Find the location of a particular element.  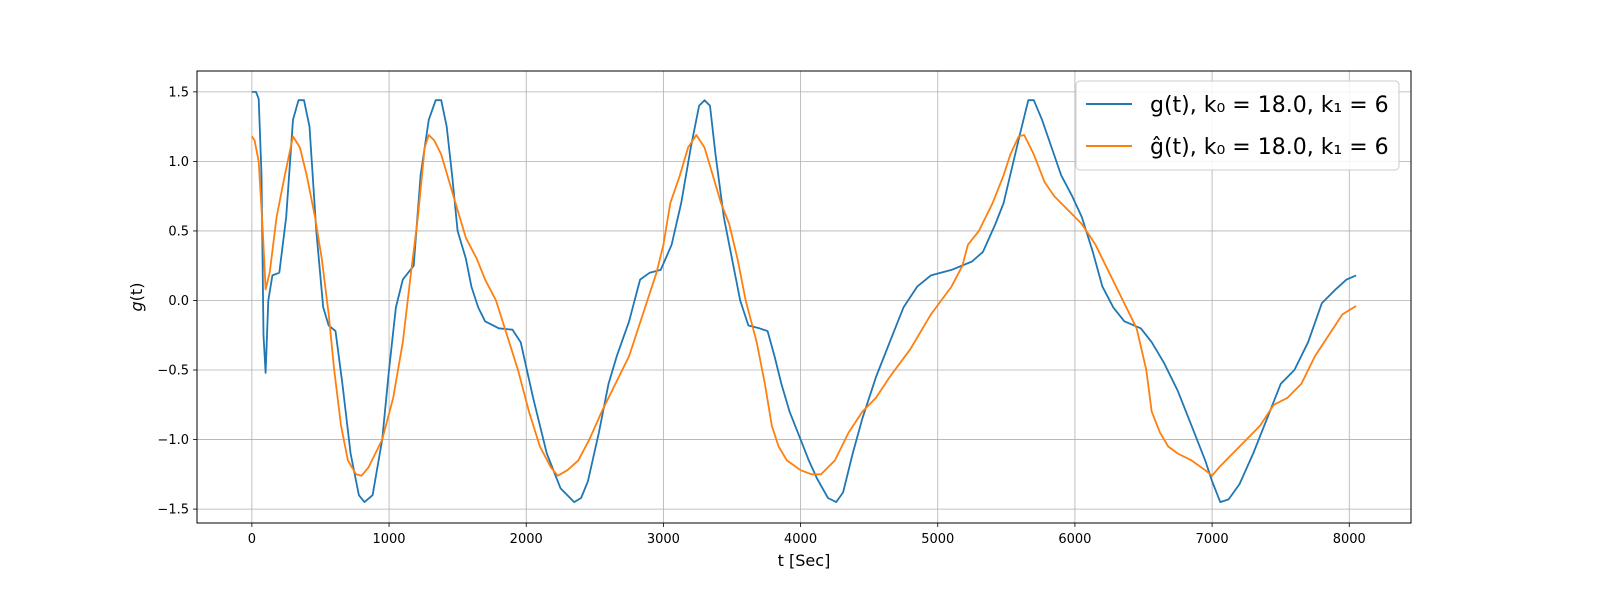

x-tick-label: 3000 is located at coordinates (663, 539).